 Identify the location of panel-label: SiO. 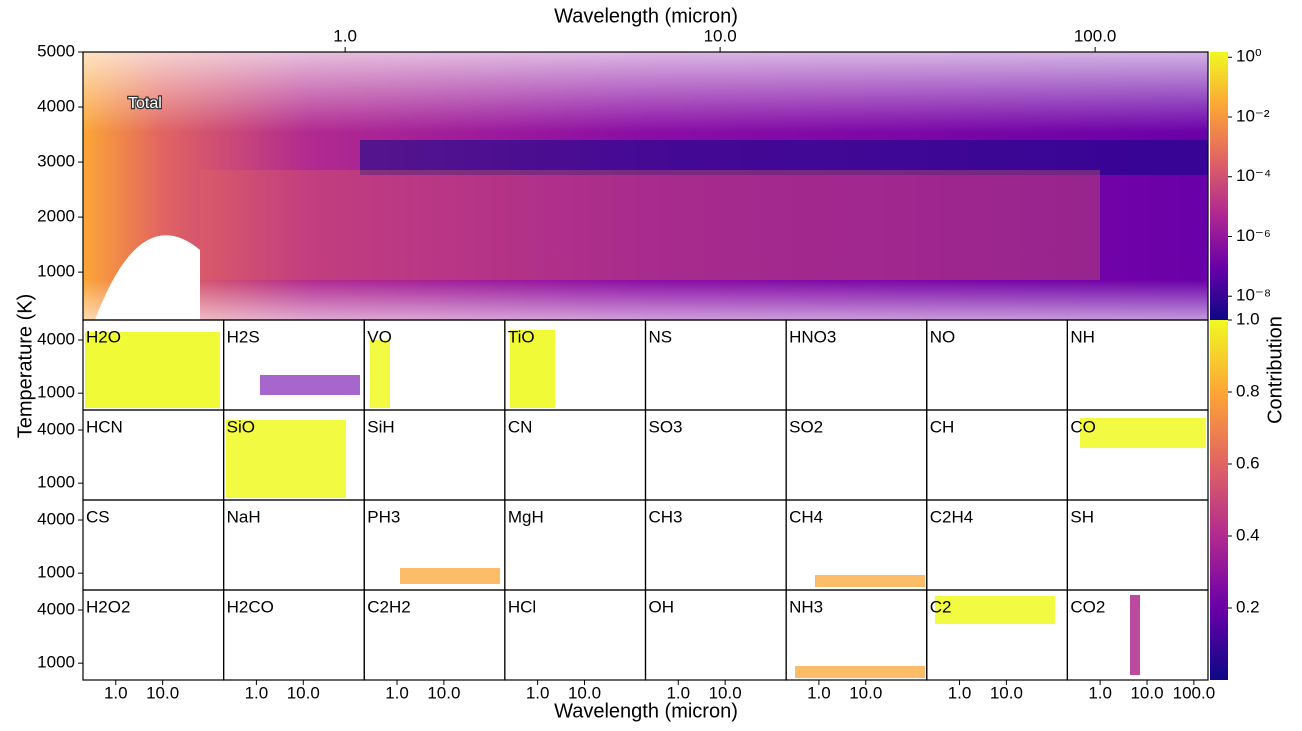
(241, 426).